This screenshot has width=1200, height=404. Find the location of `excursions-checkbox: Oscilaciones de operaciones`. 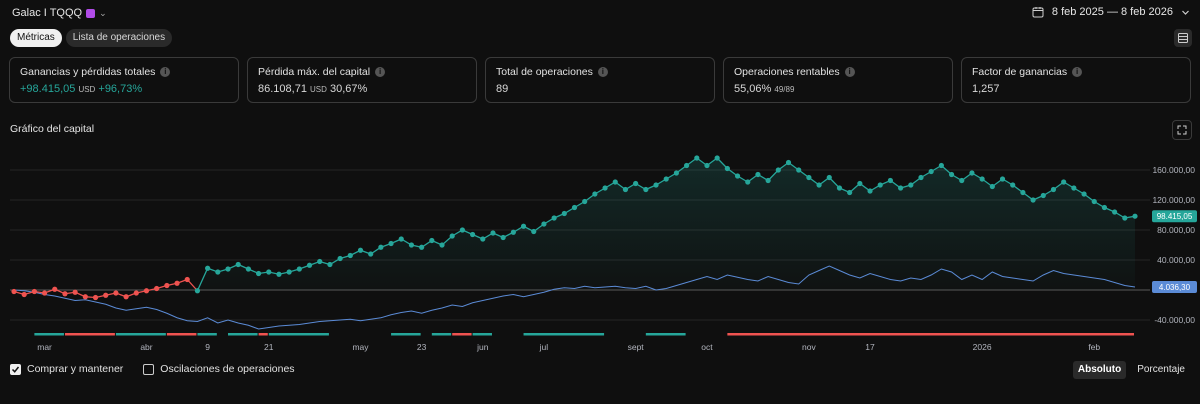

excursions-checkbox: Oscilaciones de operaciones is located at coordinates (219, 369).